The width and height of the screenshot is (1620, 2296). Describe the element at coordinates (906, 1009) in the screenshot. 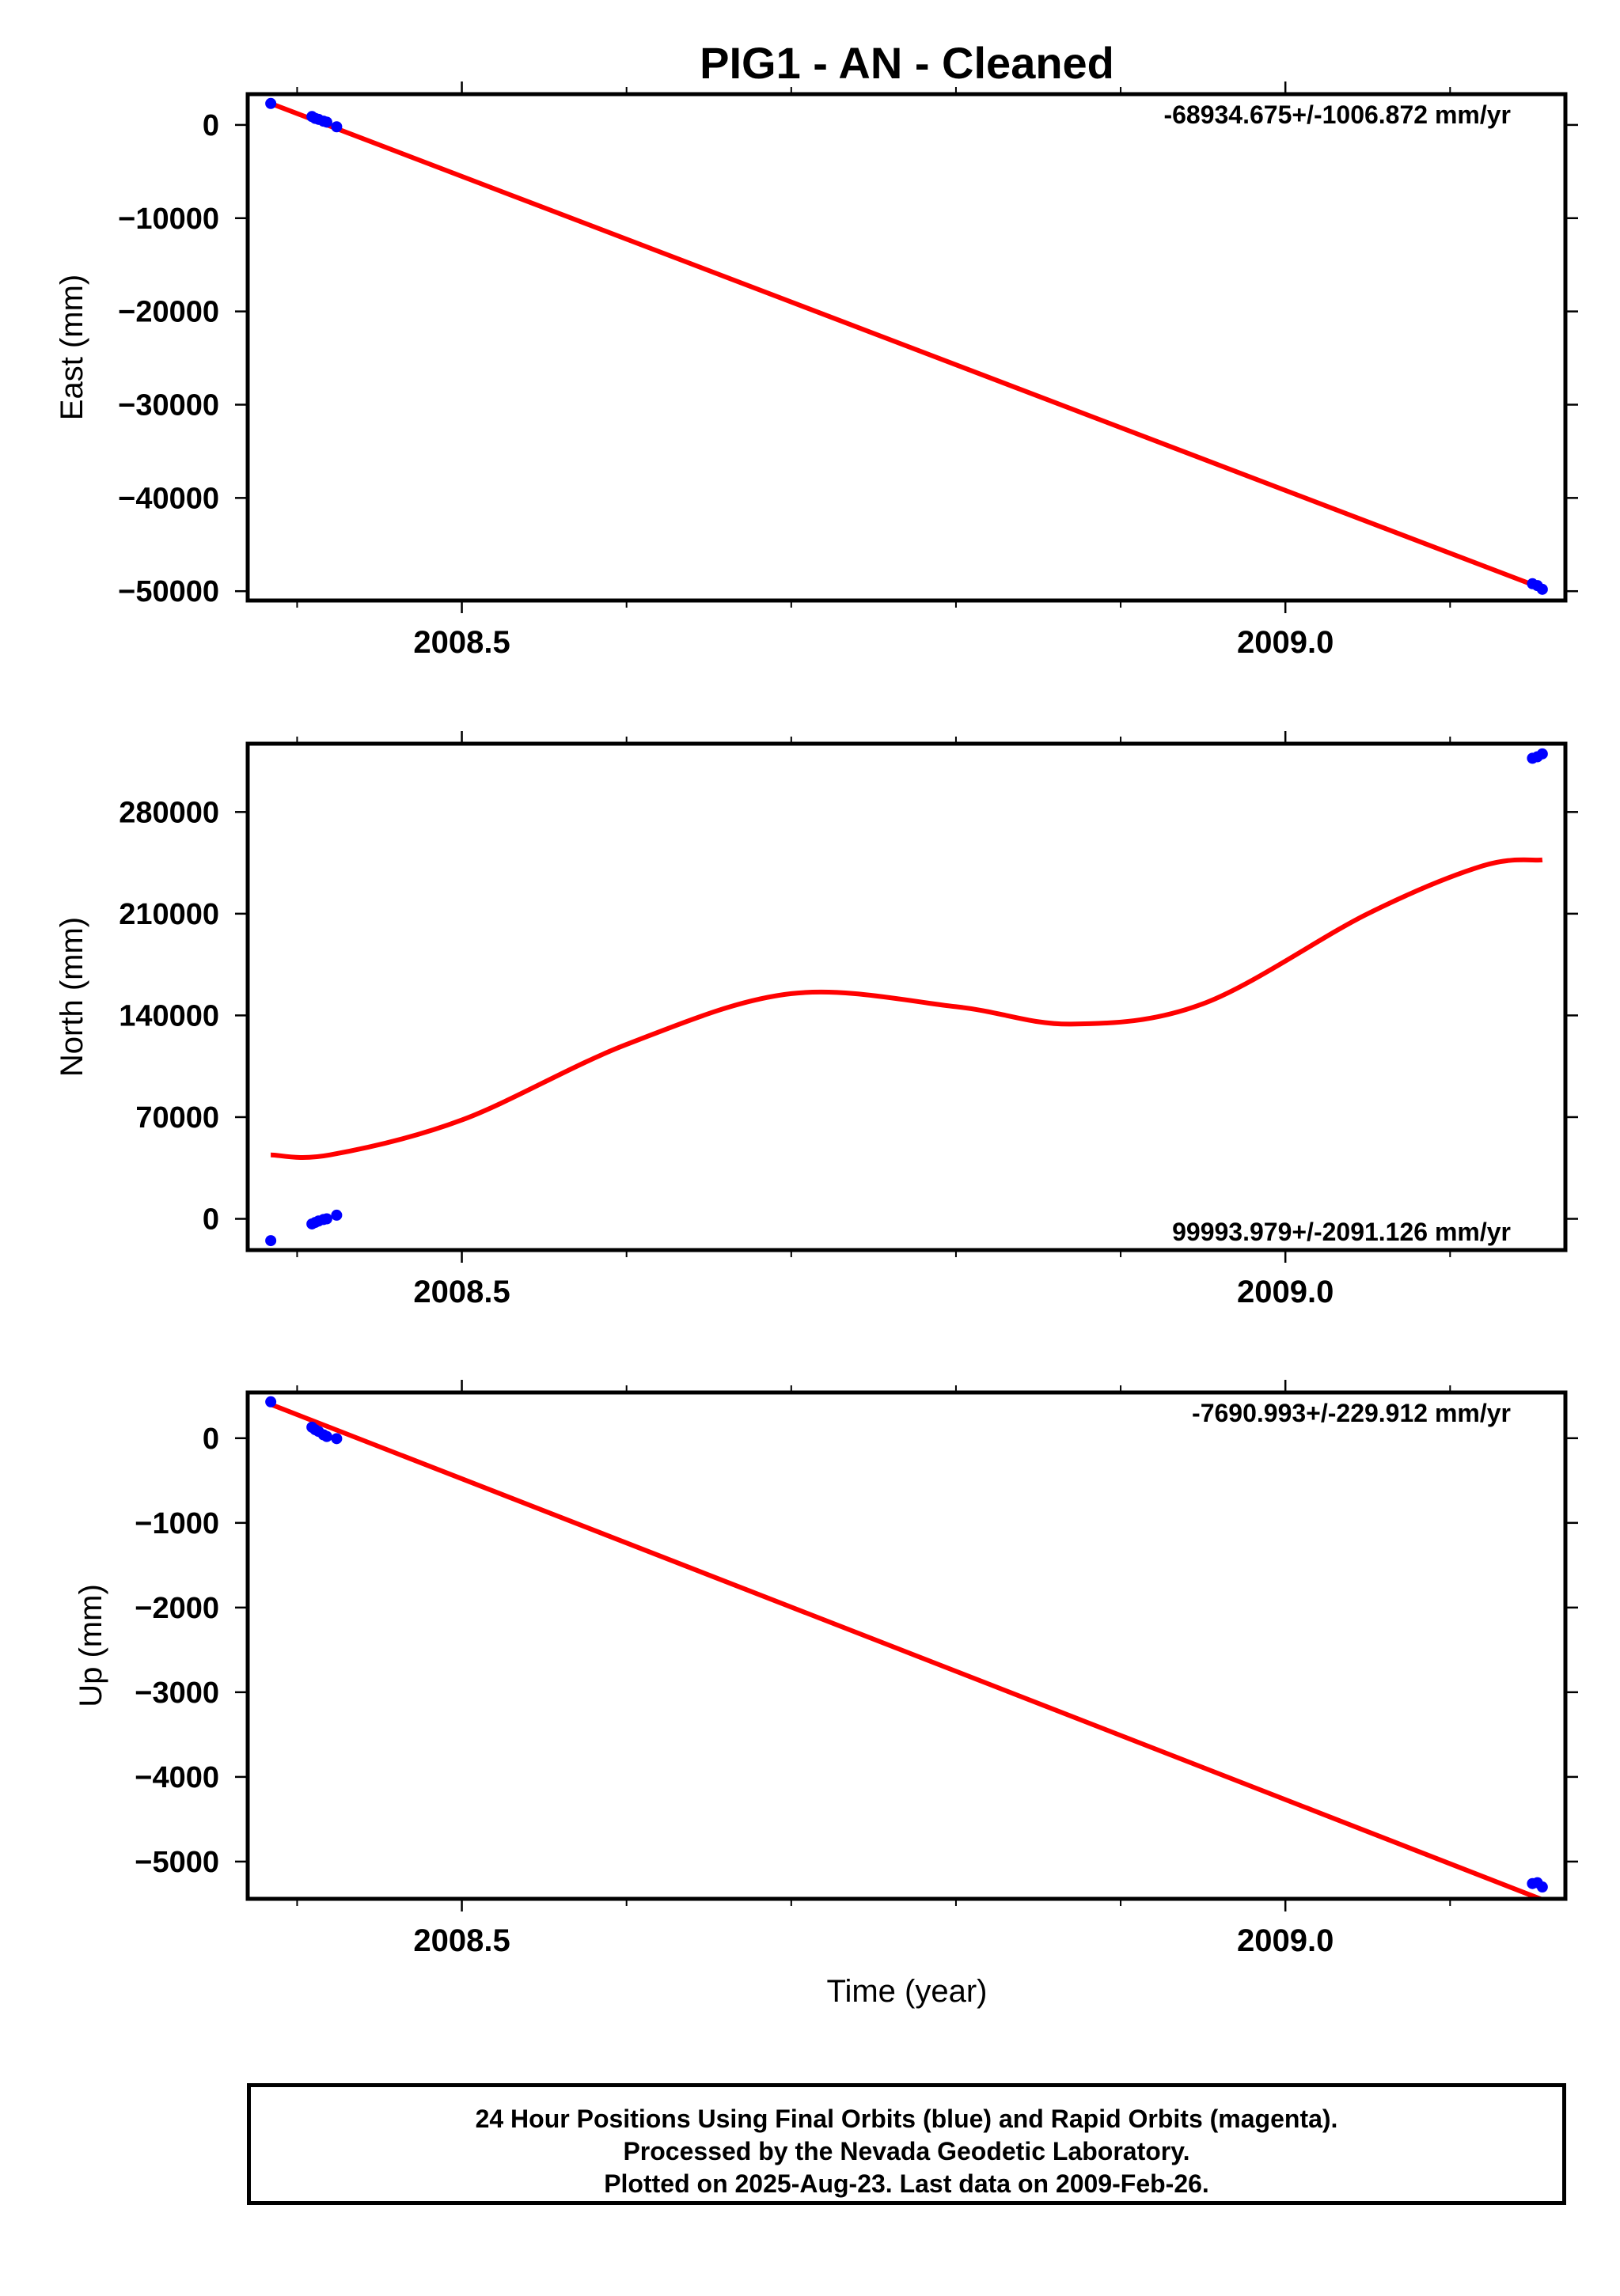

I see `fit-curve` at that location.